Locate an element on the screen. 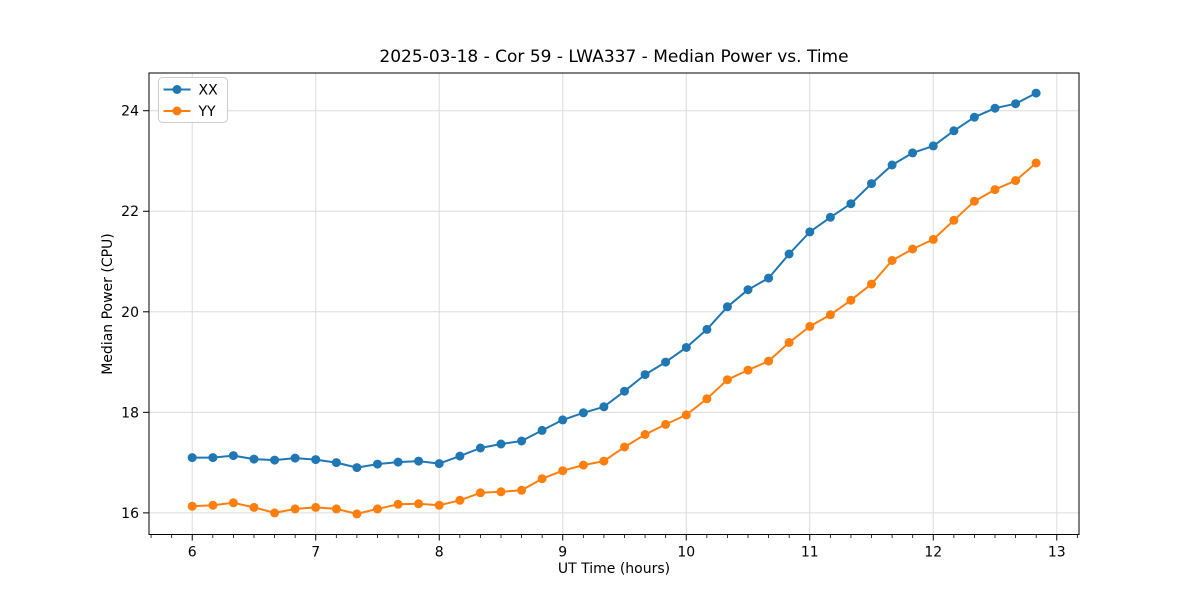 The image size is (1200, 600). x-tick-label: 9 is located at coordinates (562, 553).